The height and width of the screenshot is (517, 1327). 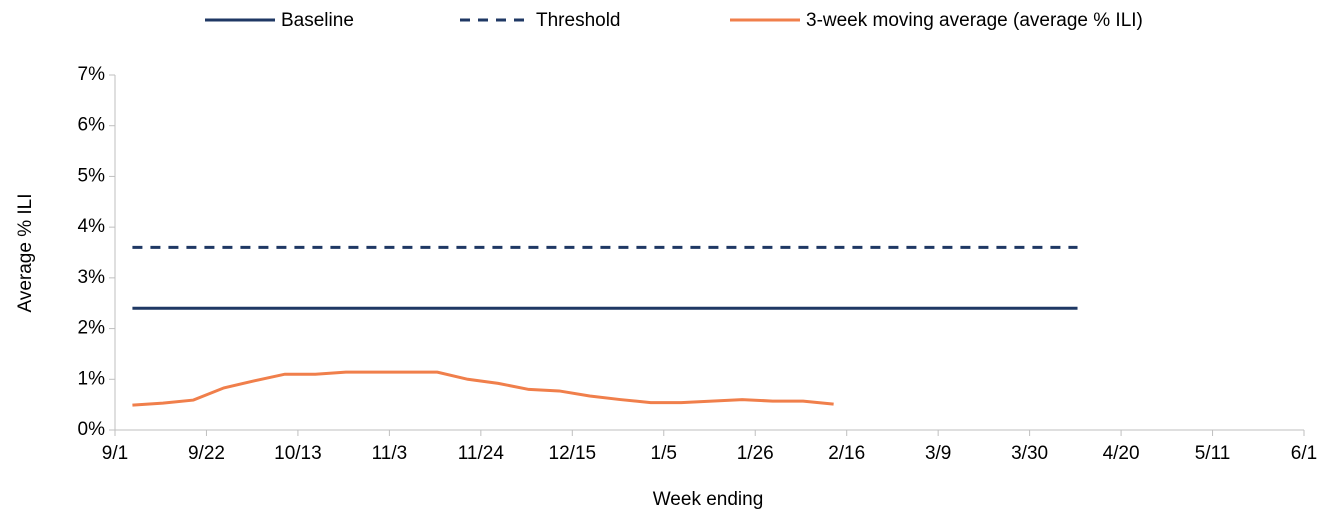 What do you see at coordinates (25, 252) in the screenshot?
I see `y-axis-label: Average % ILI` at bounding box center [25, 252].